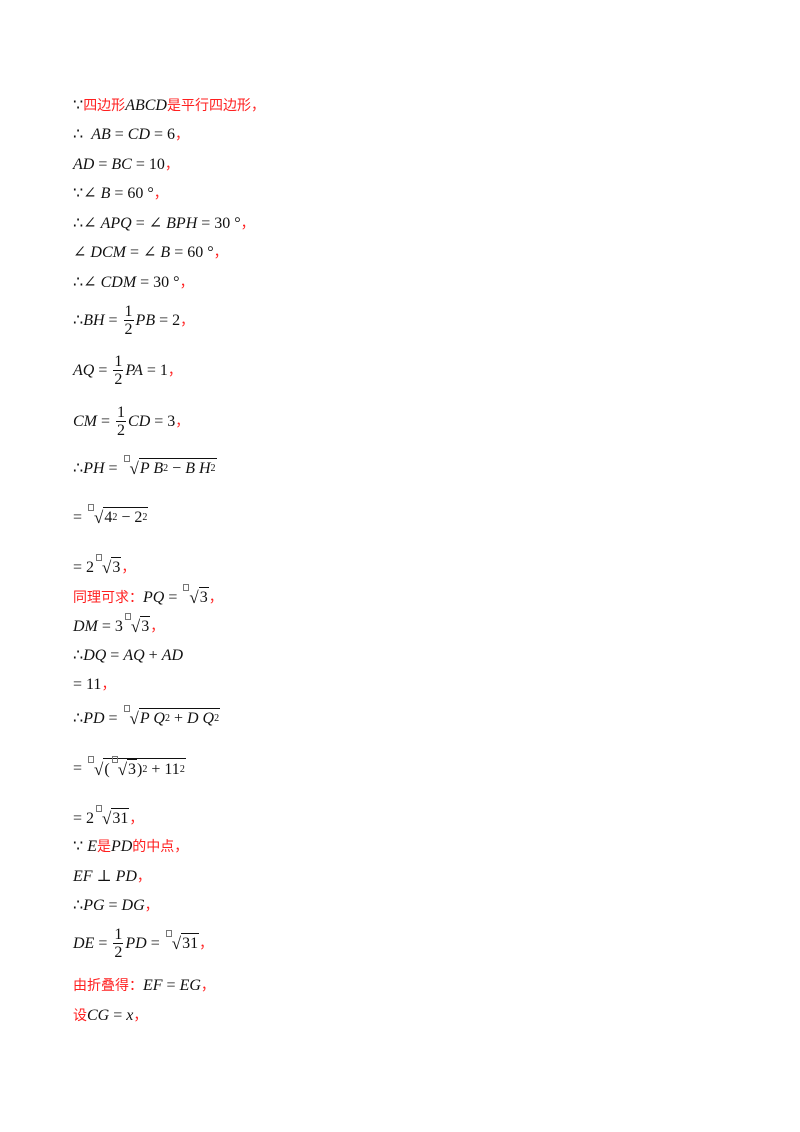 This screenshot has width=800, height=1132. I want to click on math-variable: CM, so click(85, 421).